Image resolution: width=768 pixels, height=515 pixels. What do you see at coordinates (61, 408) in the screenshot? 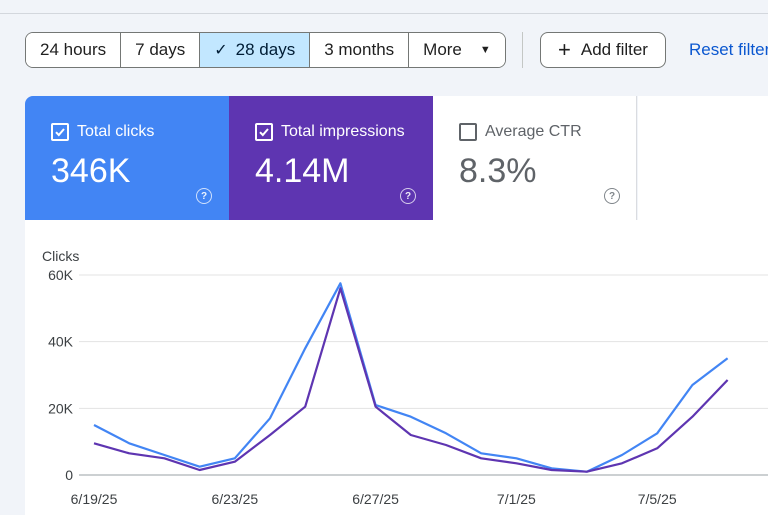
I see `y-tick-label: 20K` at bounding box center [61, 408].